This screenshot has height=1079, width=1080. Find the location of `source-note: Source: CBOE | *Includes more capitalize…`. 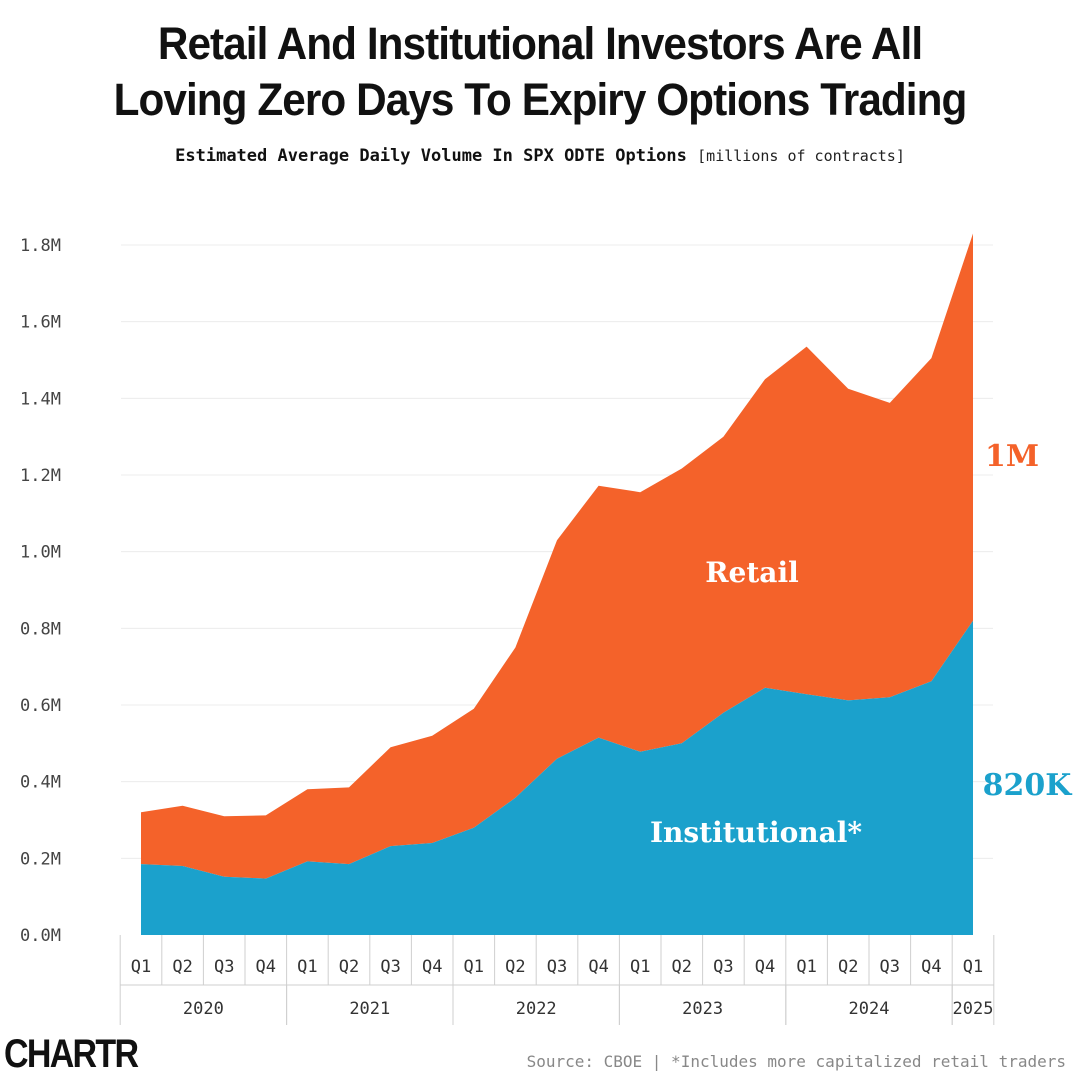

source-note: Source: CBOE | *Includes more capitalize… is located at coordinates (796, 1061).